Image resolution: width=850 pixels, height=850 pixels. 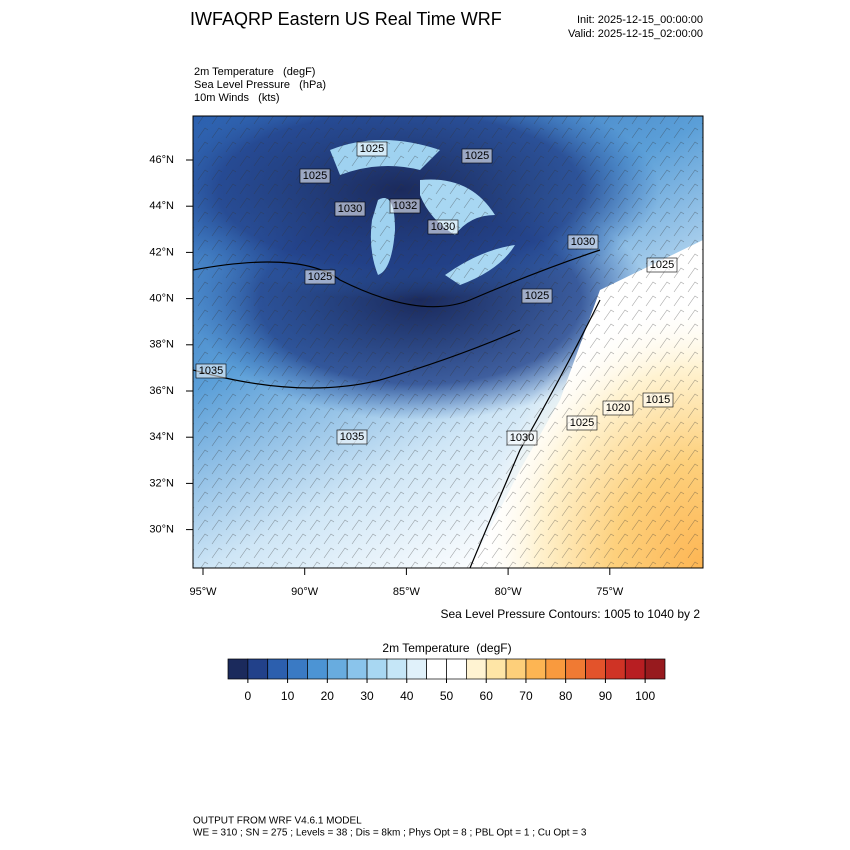 What do you see at coordinates (407, 696) in the screenshot?
I see `colorbar-tick-label: 40` at bounding box center [407, 696].